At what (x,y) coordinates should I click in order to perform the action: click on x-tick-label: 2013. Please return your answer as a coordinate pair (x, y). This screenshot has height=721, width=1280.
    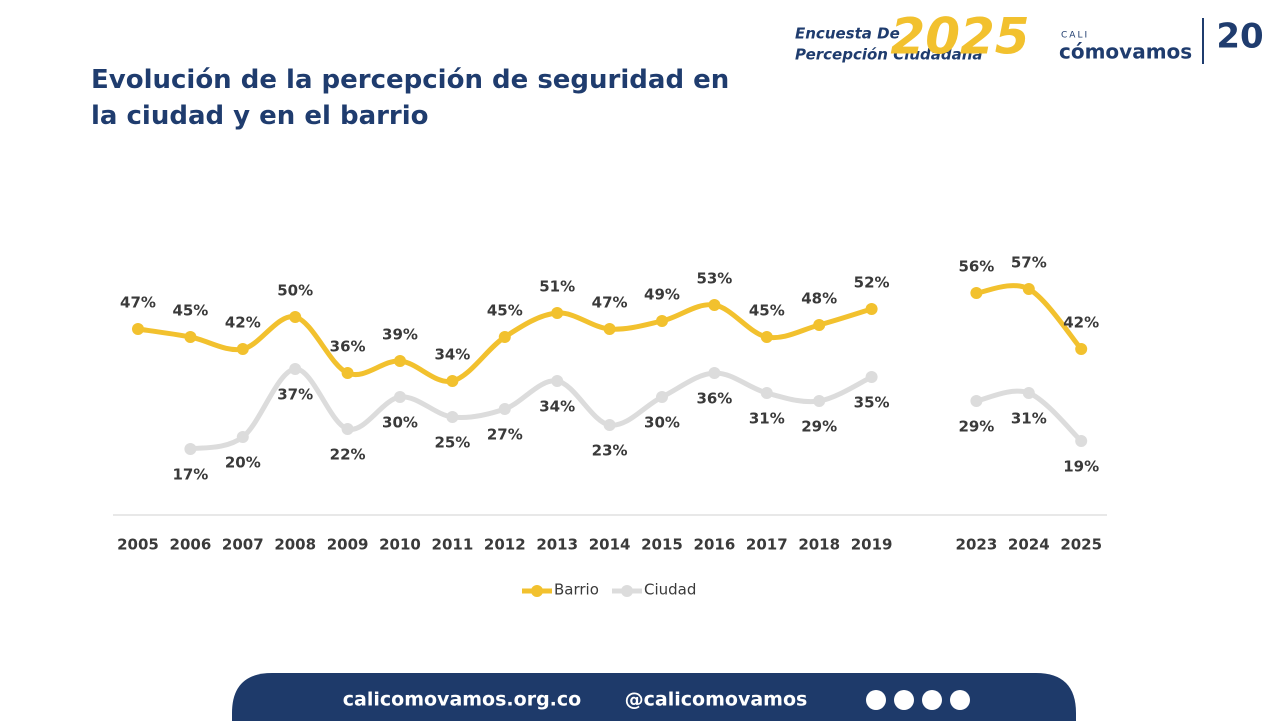
    Looking at the image, I should click on (557, 545).